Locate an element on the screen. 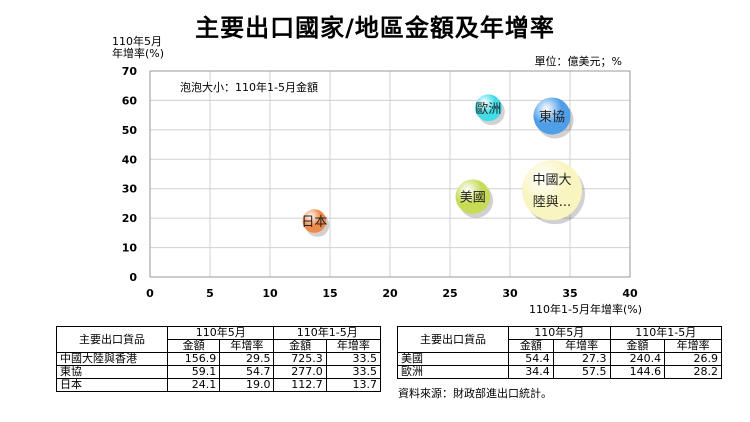 This screenshot has width=750, height=422. y-tick-label: 40 is located at coordinates (130, 159).